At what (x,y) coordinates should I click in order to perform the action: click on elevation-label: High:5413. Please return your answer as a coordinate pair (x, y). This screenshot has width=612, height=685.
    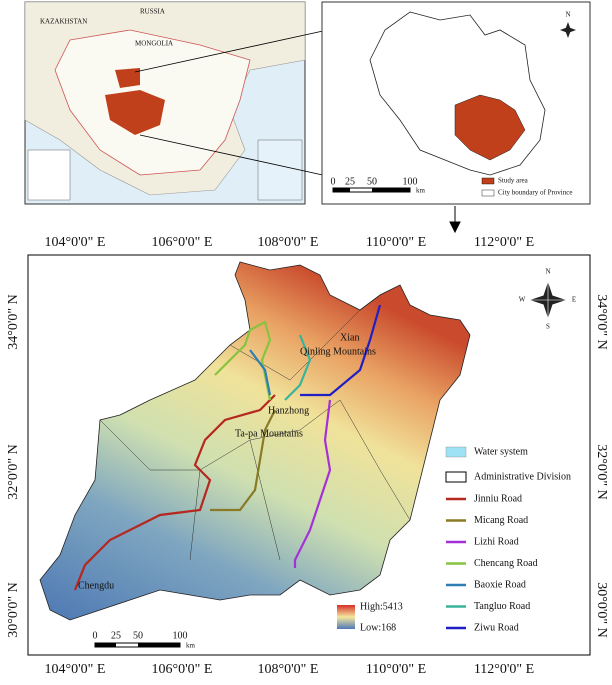
    Looking at the image, I should click on (381, 606).